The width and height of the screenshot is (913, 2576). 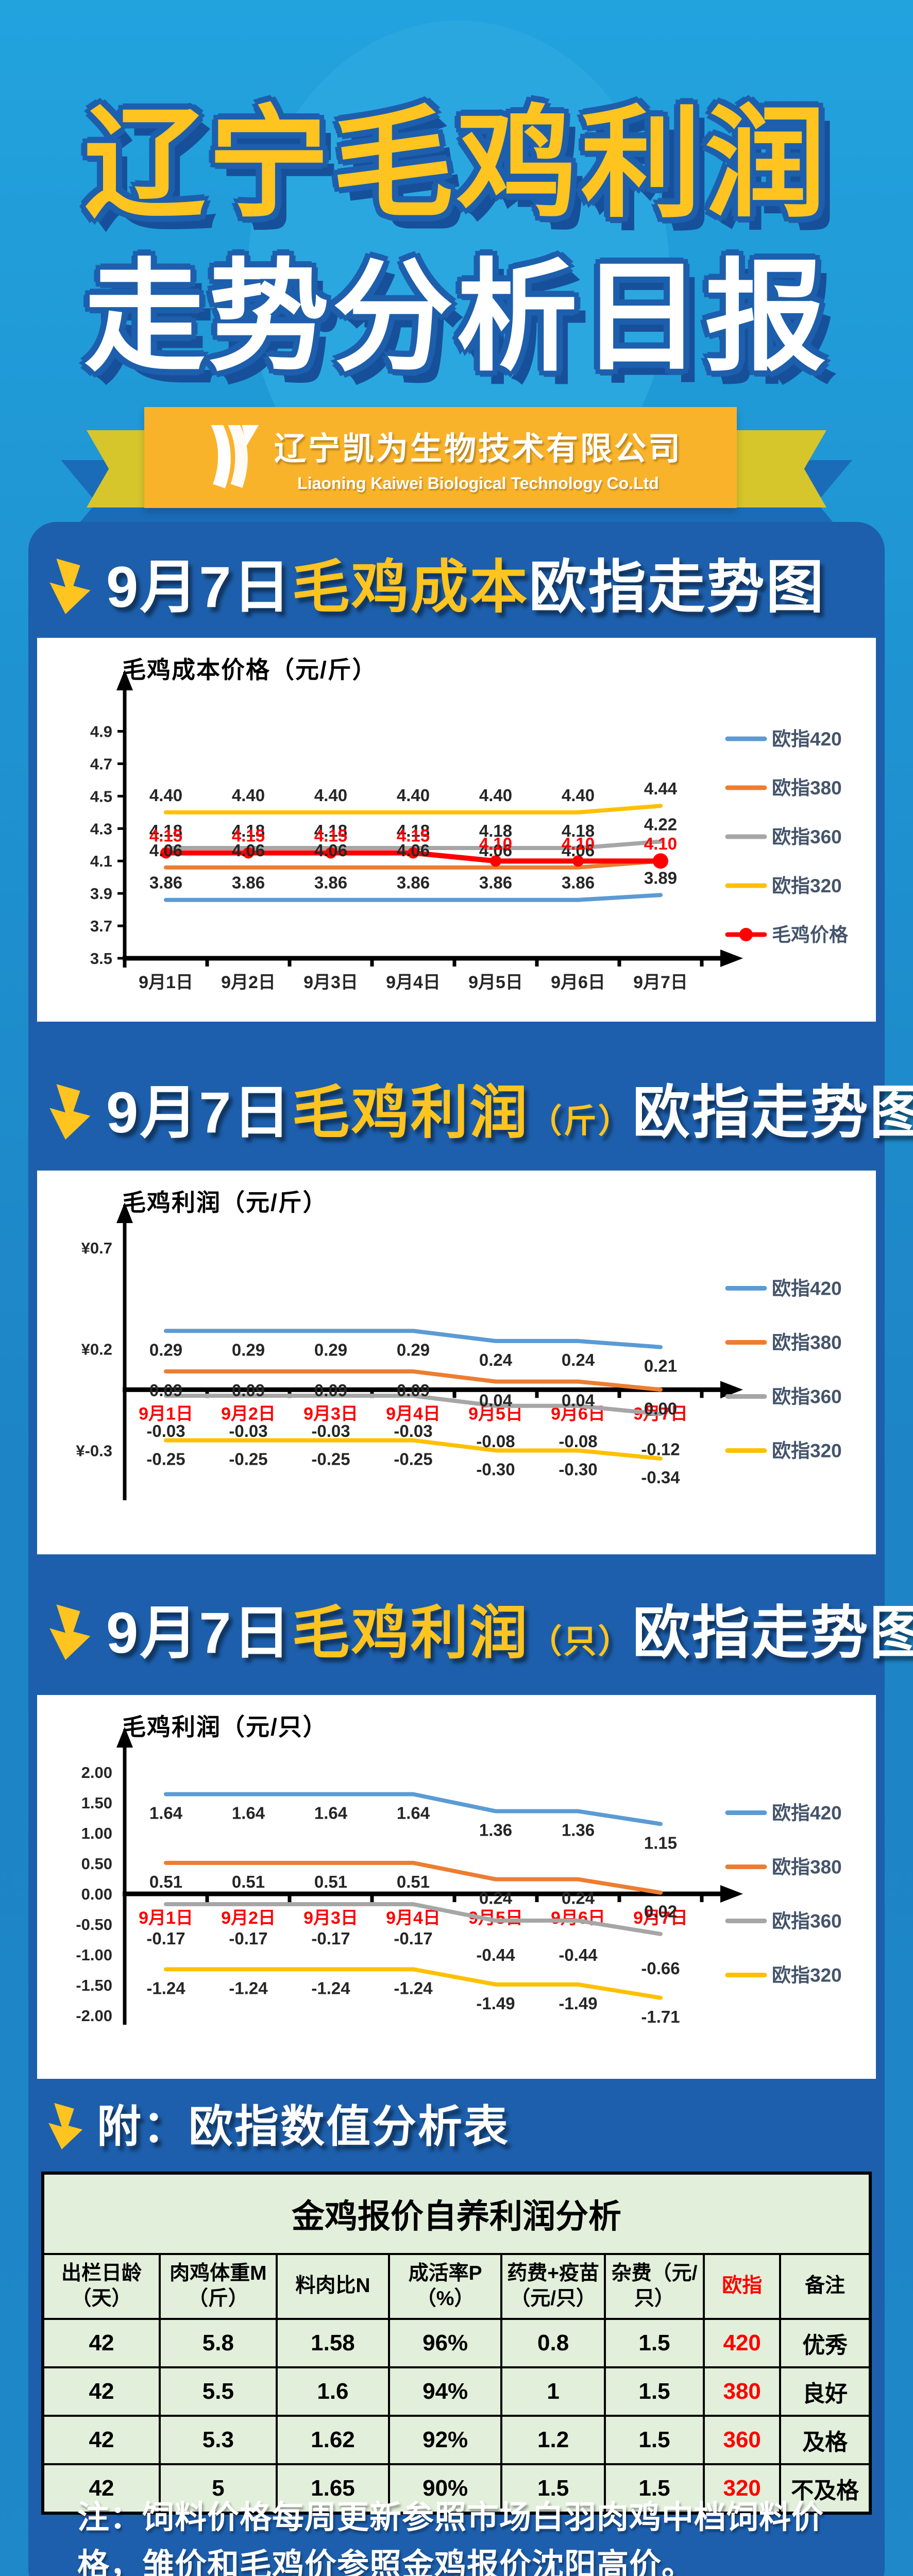 What do you see at coordinates (496, 1400) in the screenshot?
I see `data-label: 0.04` at bounding box center [496, 1400].